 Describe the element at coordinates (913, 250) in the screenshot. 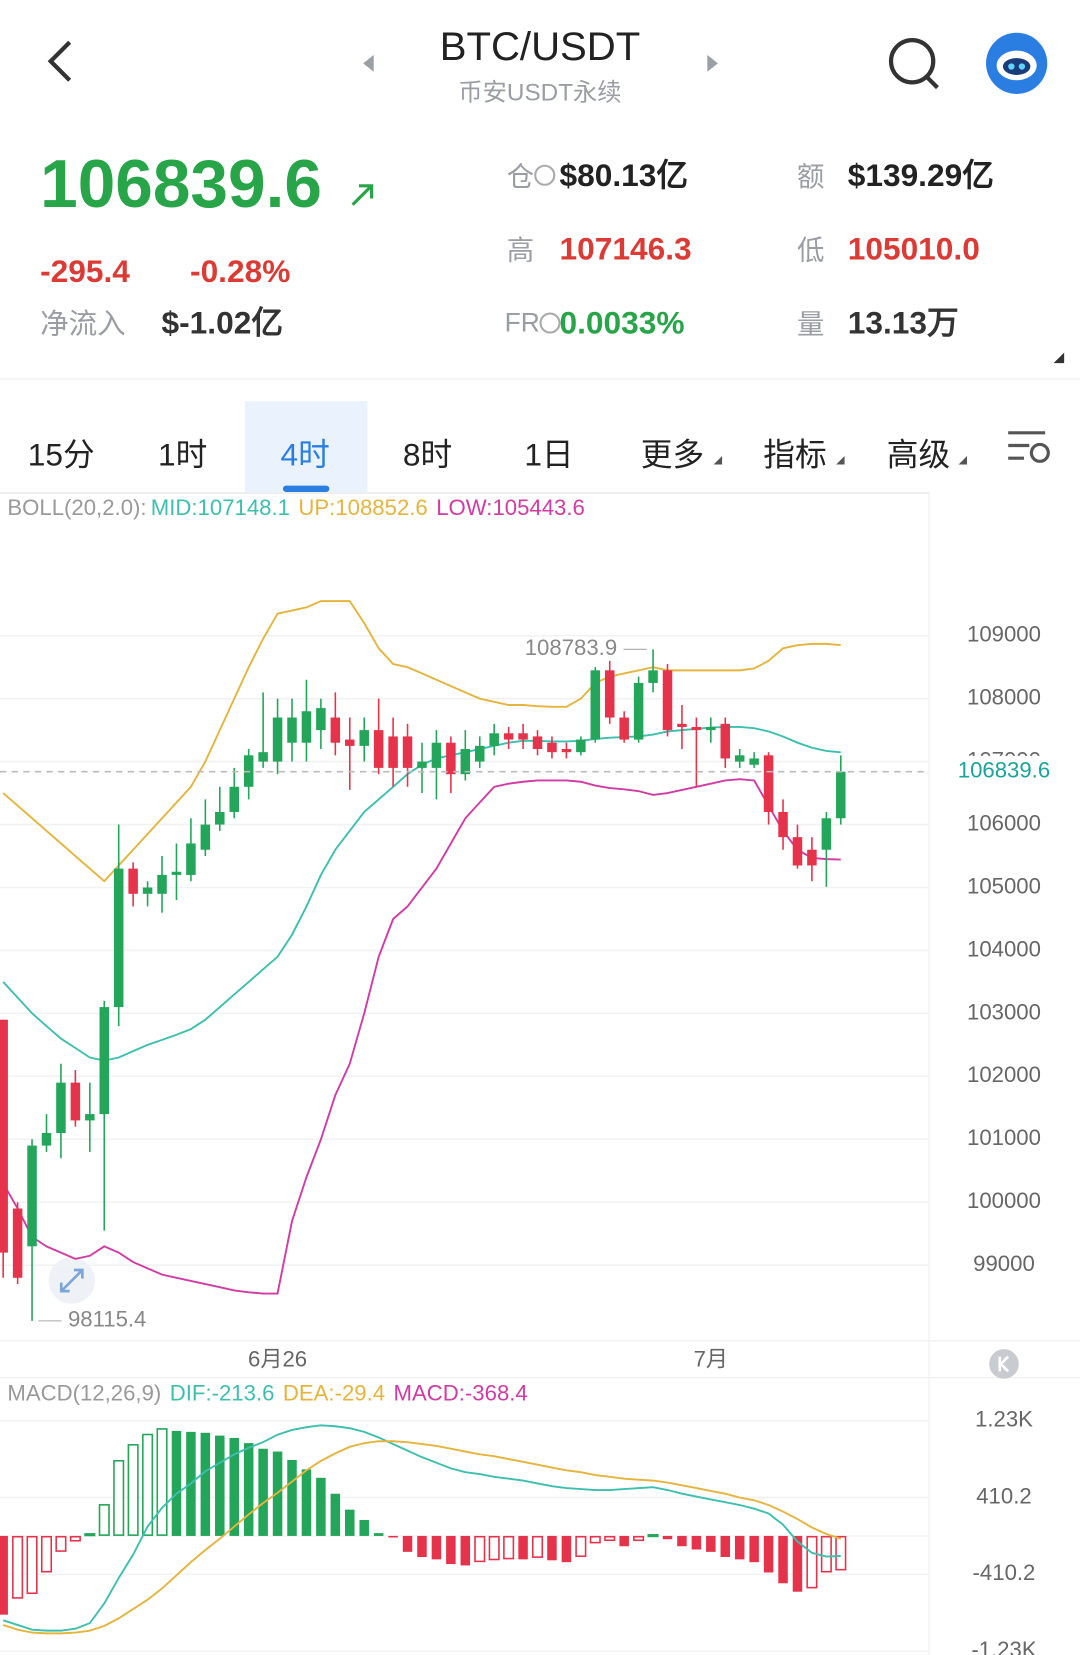

I see `stat-value: 105010.0` at that location.